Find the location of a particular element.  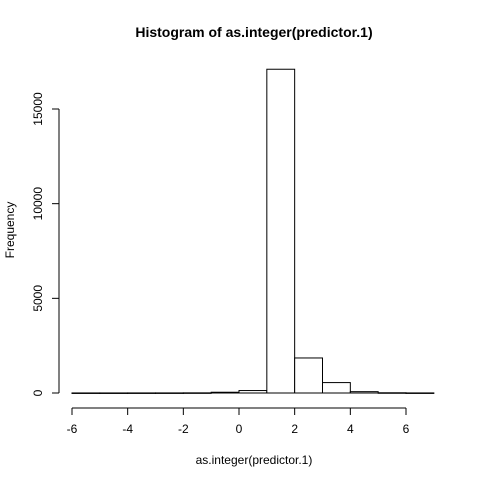

x-tick-label: -2 is located at coordinates (183, 429).